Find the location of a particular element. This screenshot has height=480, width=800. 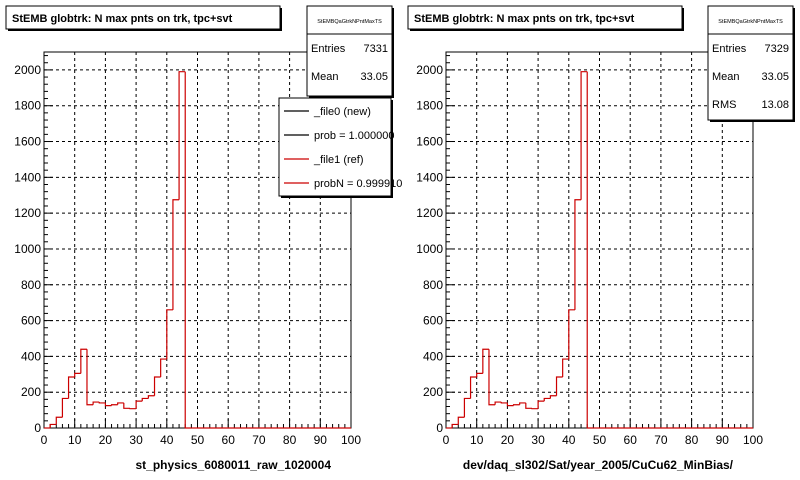

stats-label: RMS is located at coordinates (724, 105).